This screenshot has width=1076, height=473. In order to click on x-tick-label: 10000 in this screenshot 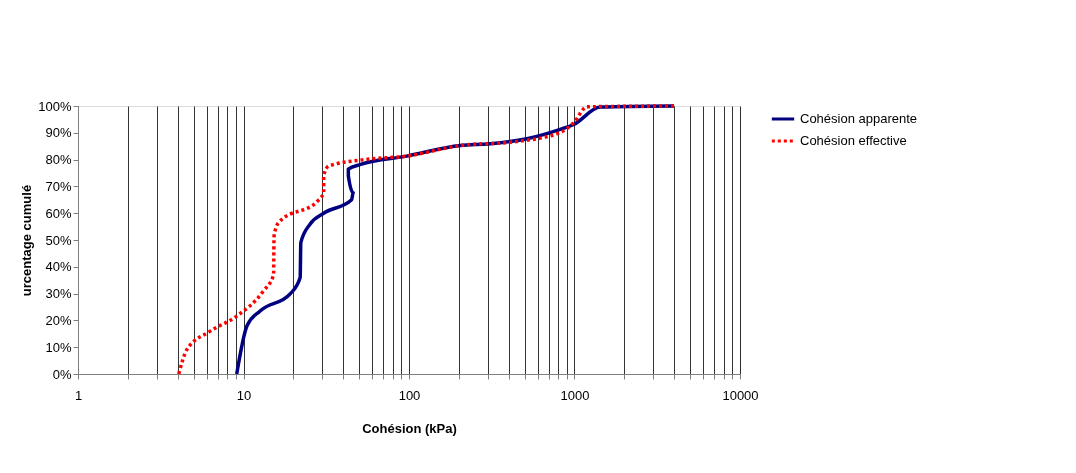, I will do `click(740, 395)`.